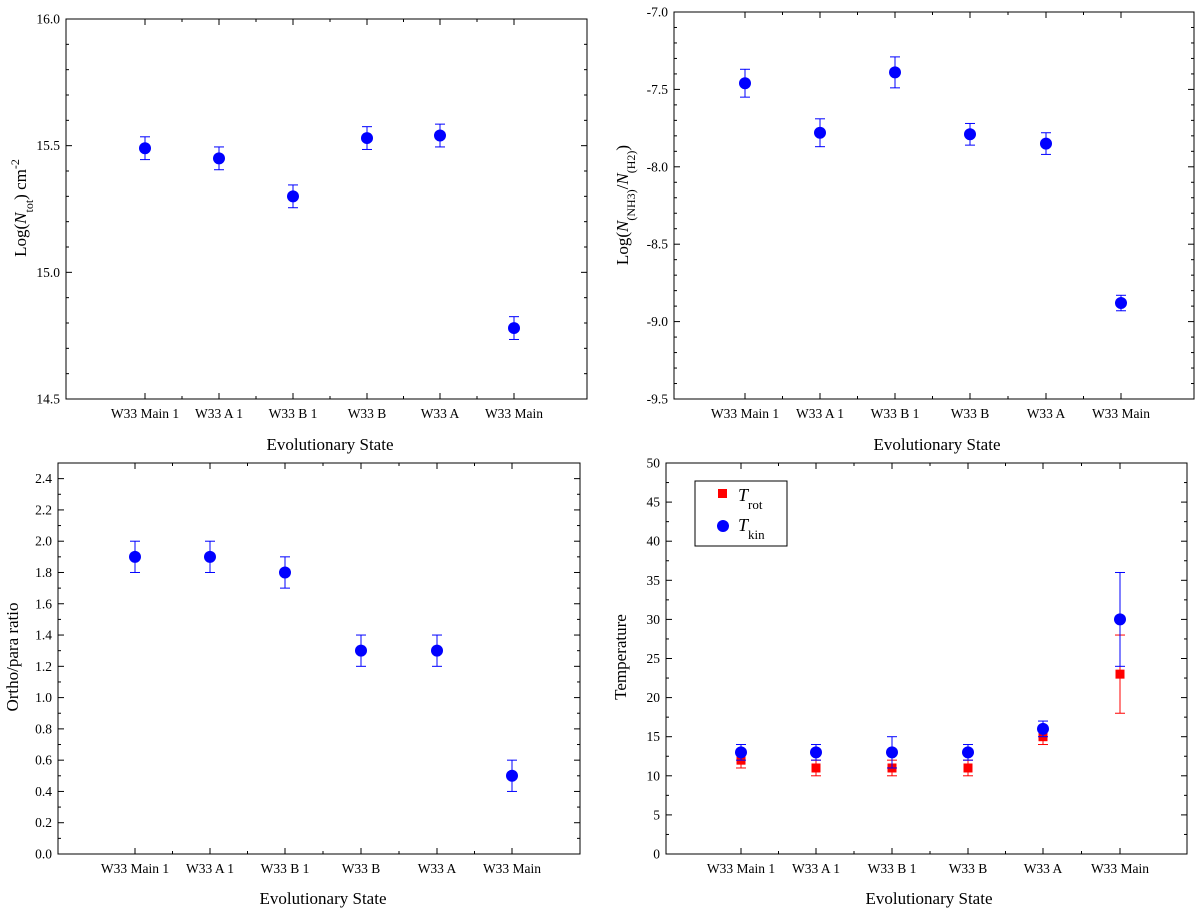 The height and width of the screenshot is (914, 1200). I want to click on y-tick-label: 0.8, so click(43, 728).